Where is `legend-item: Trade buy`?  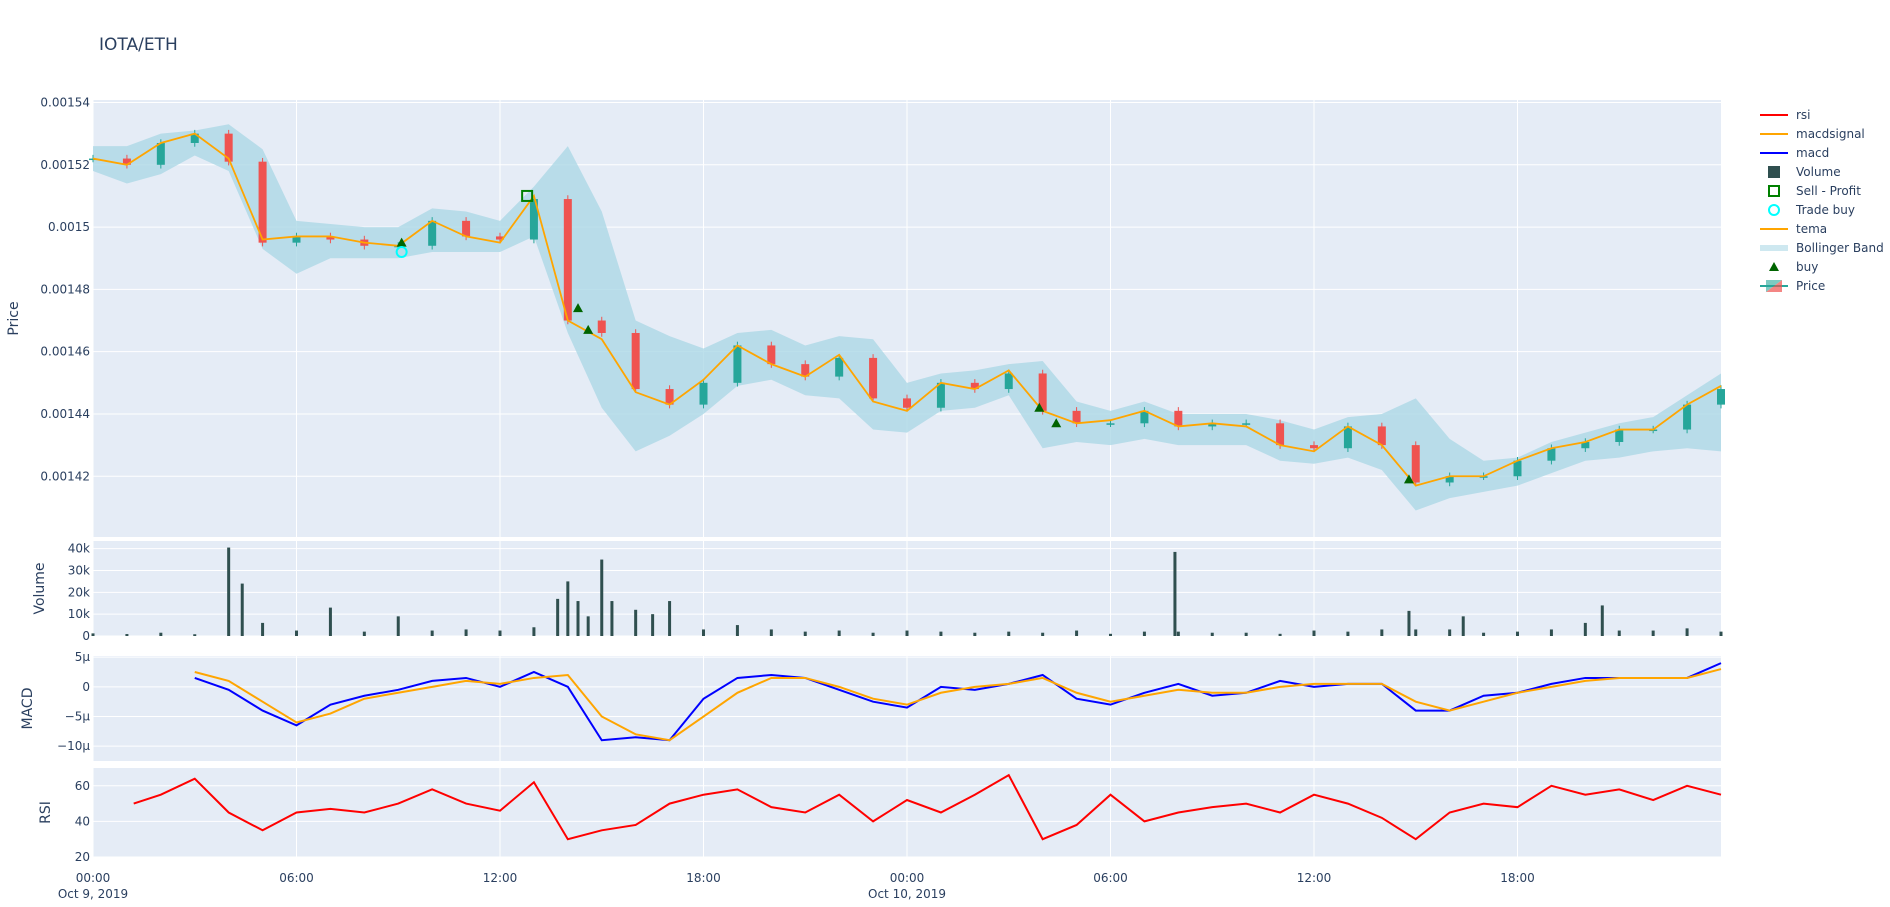 legend-item: Trade buy is located at coordinates (1811, 210).